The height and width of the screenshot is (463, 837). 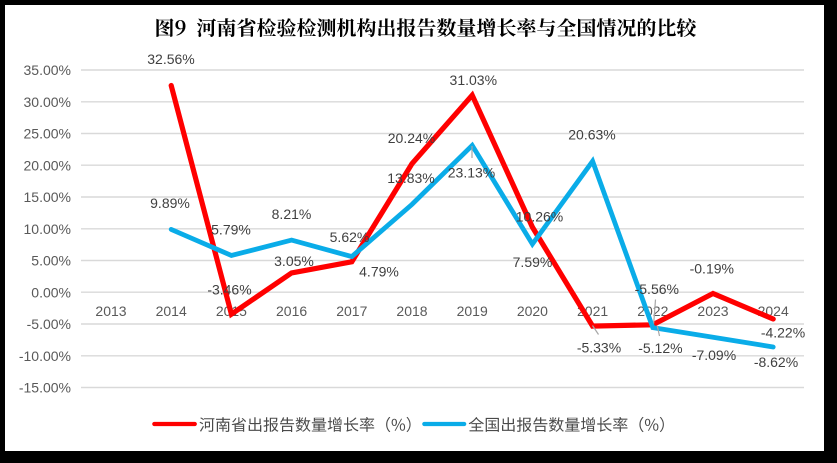 What do you see at coordinates (294, 261) in the screenshot?
I see `svg-text: 3.05%` at bounding box center [294, 261].